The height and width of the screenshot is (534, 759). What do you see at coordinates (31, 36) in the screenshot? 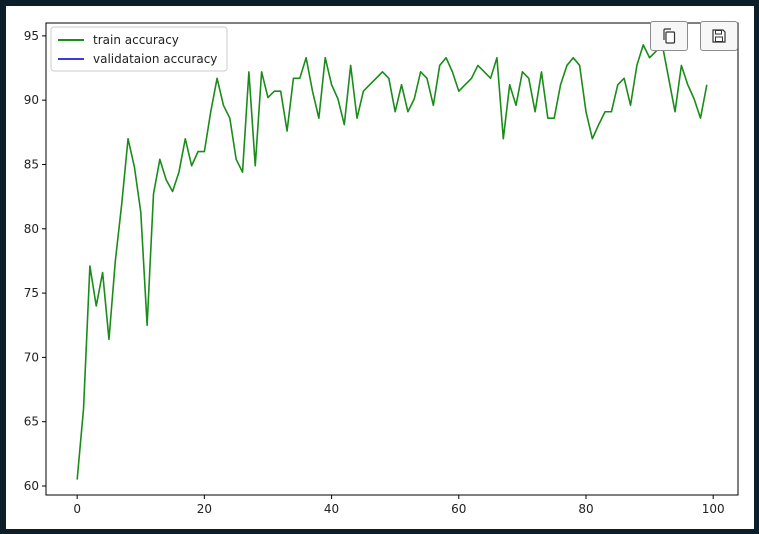
I see `y-tick-label: 95` at bounding box center [31, 36].